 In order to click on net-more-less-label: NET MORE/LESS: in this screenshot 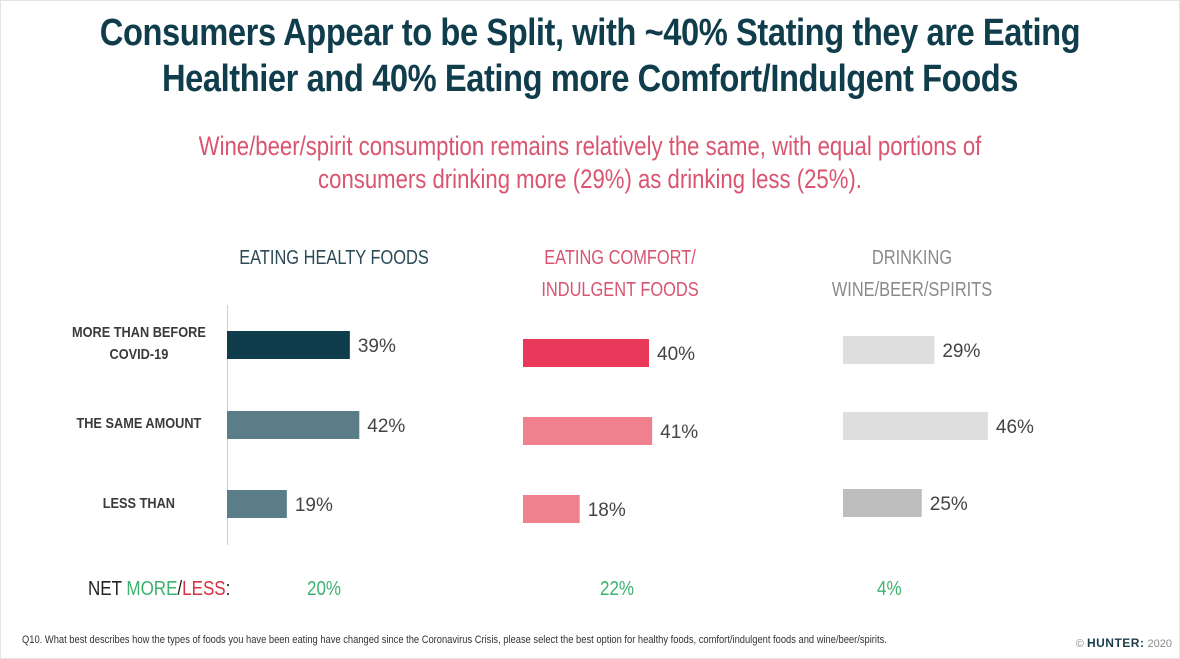, I will do `click(159, 589)`.